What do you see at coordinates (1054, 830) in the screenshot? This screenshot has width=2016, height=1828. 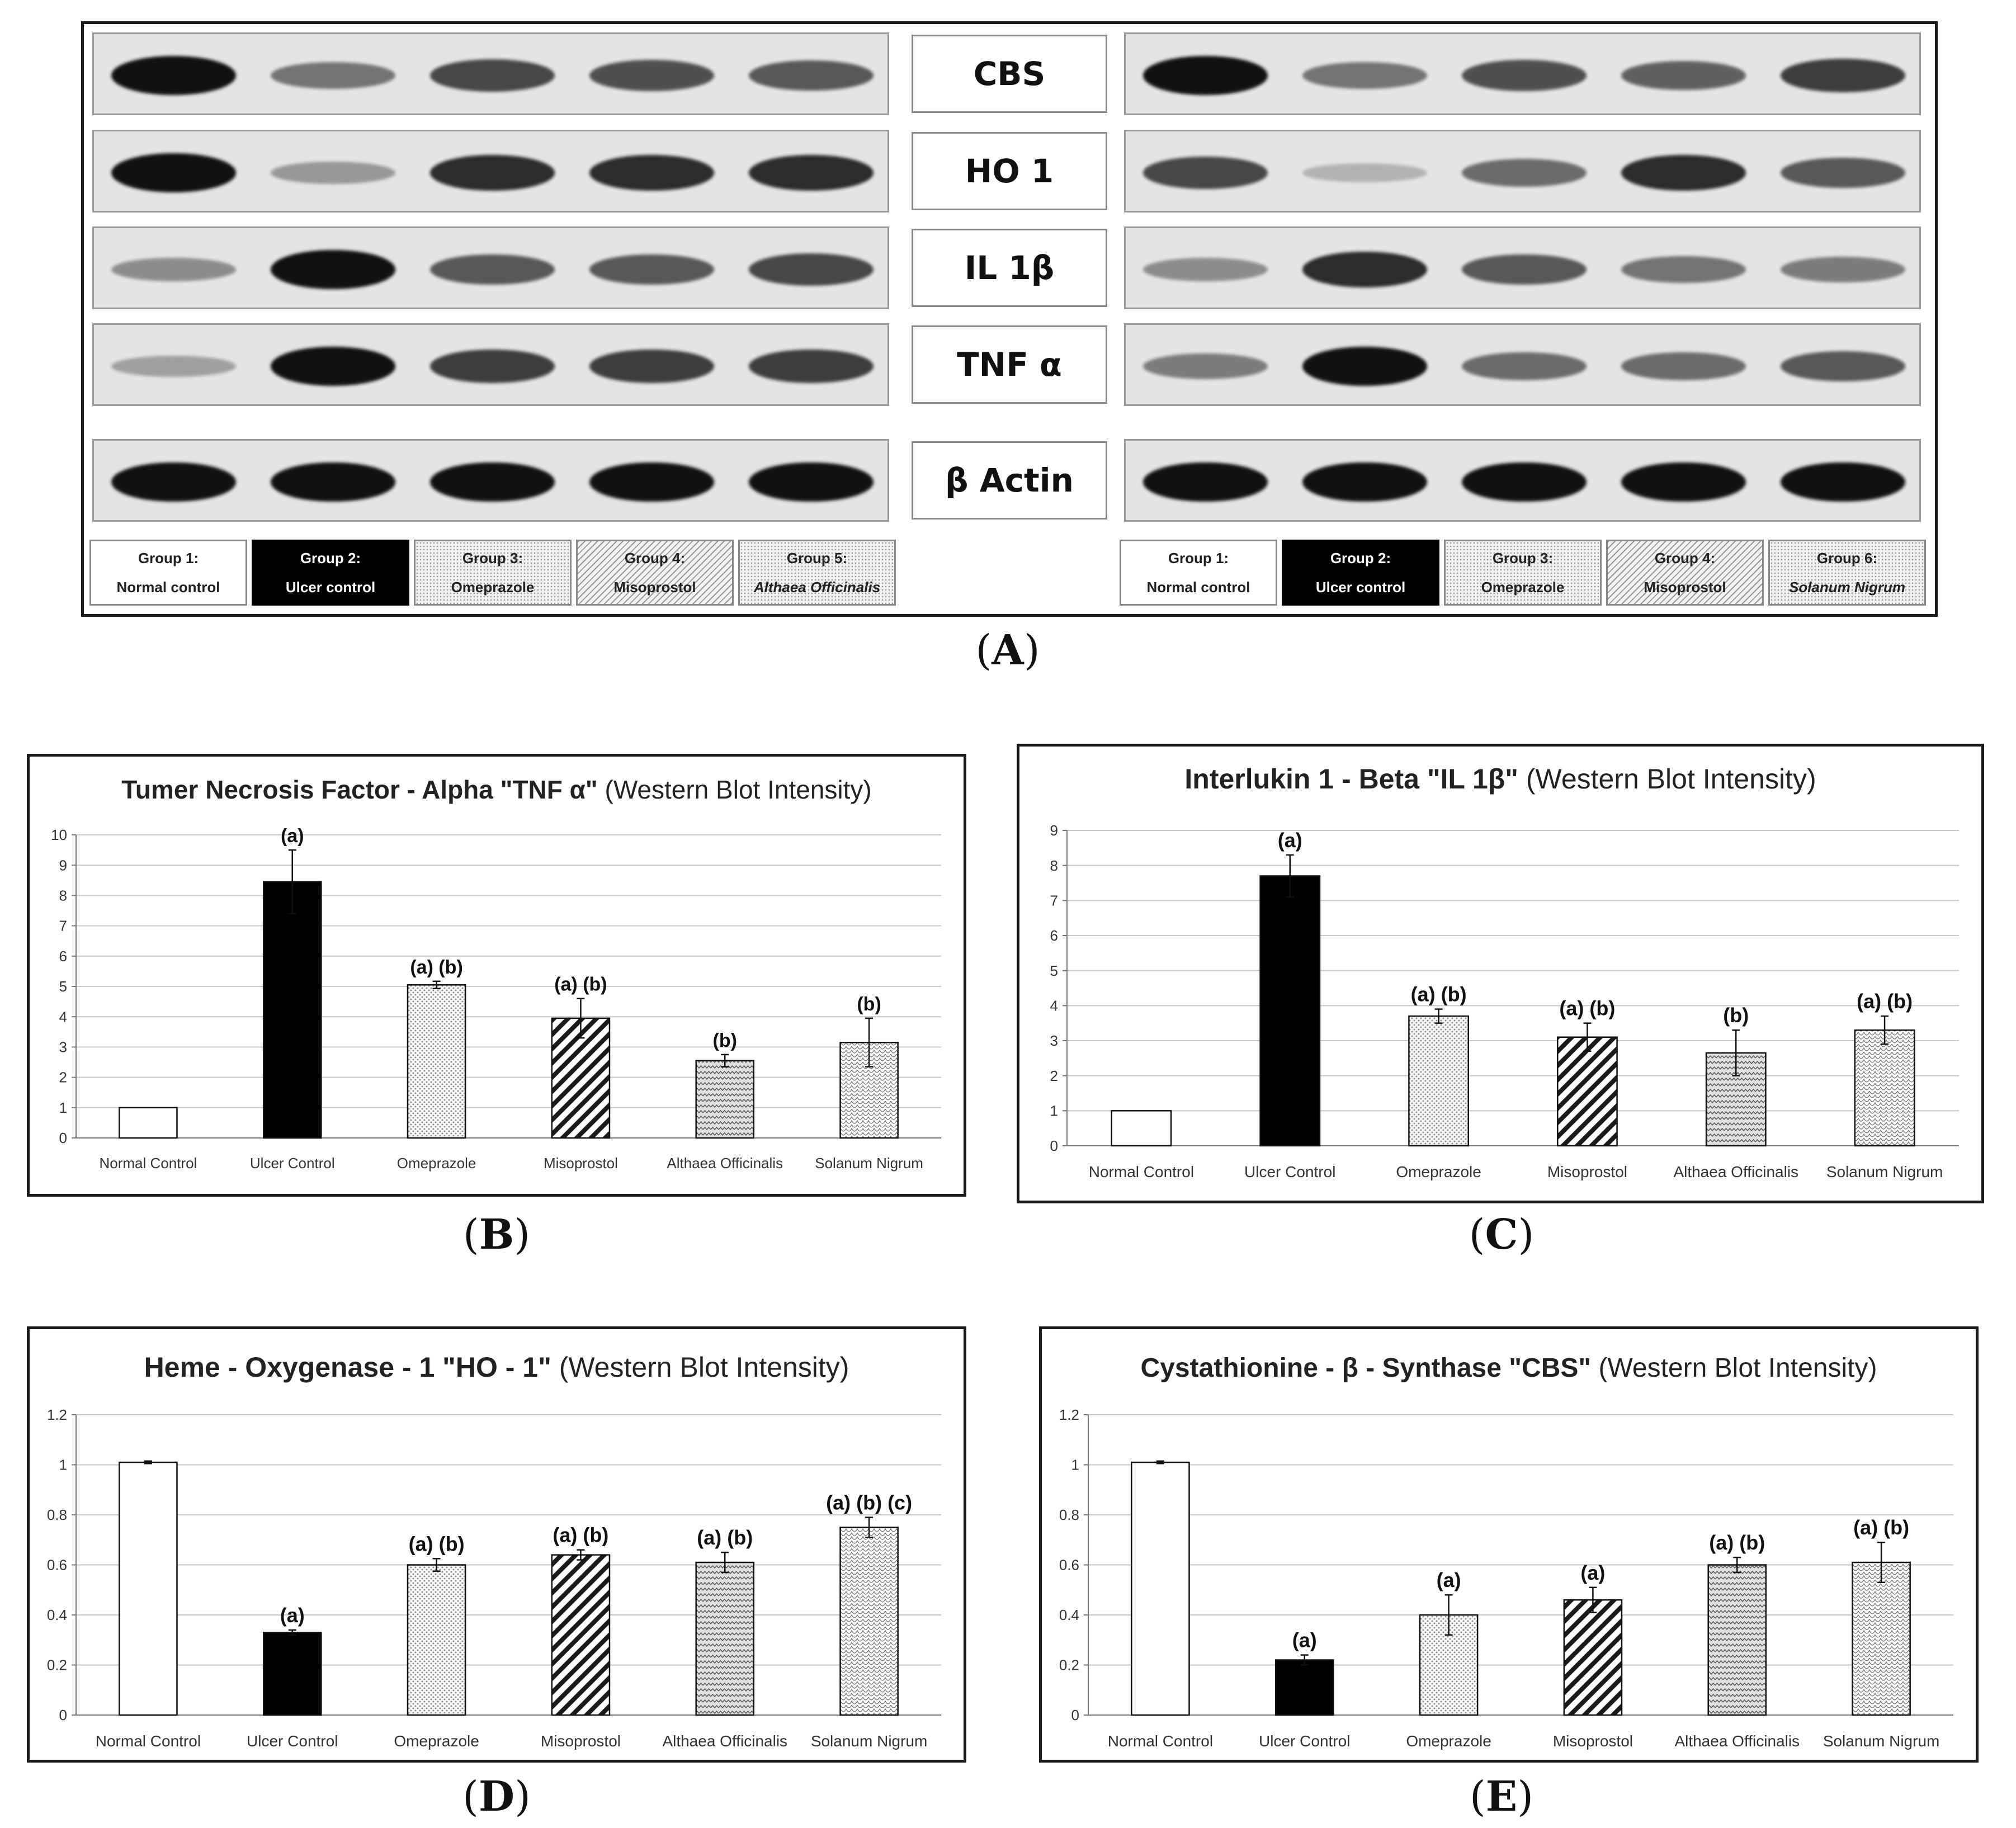 I see `y-tick-label: 9` at bounding box center [1054, 830].